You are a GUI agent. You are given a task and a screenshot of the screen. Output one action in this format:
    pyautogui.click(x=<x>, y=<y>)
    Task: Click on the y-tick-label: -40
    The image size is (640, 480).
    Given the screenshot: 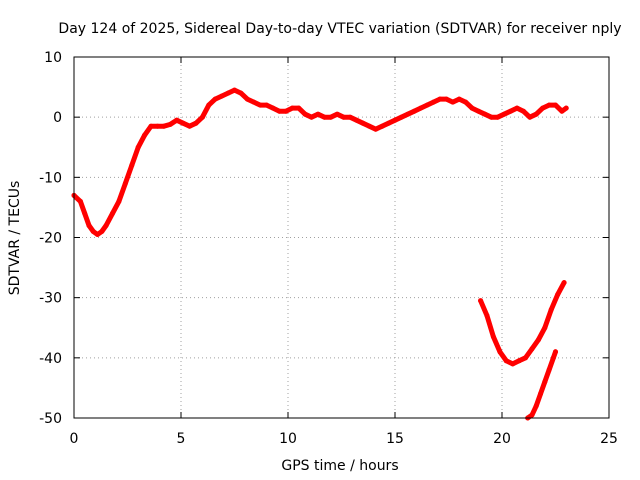 What is the action you would take?
    pyautogui.click(x=50, y=359)
    